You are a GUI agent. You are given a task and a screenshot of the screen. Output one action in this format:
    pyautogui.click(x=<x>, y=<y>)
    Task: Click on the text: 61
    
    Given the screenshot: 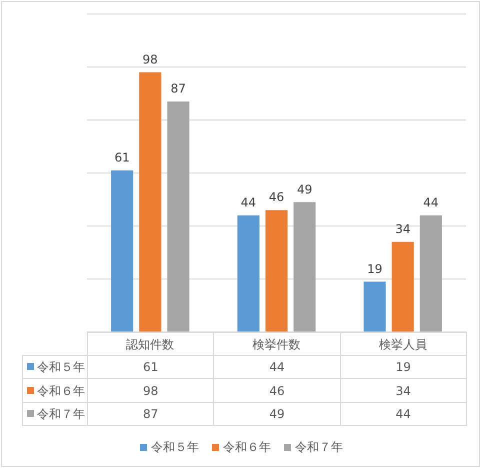 What is the action you would take?
    pyautogui.click(x=122, y=157)
    